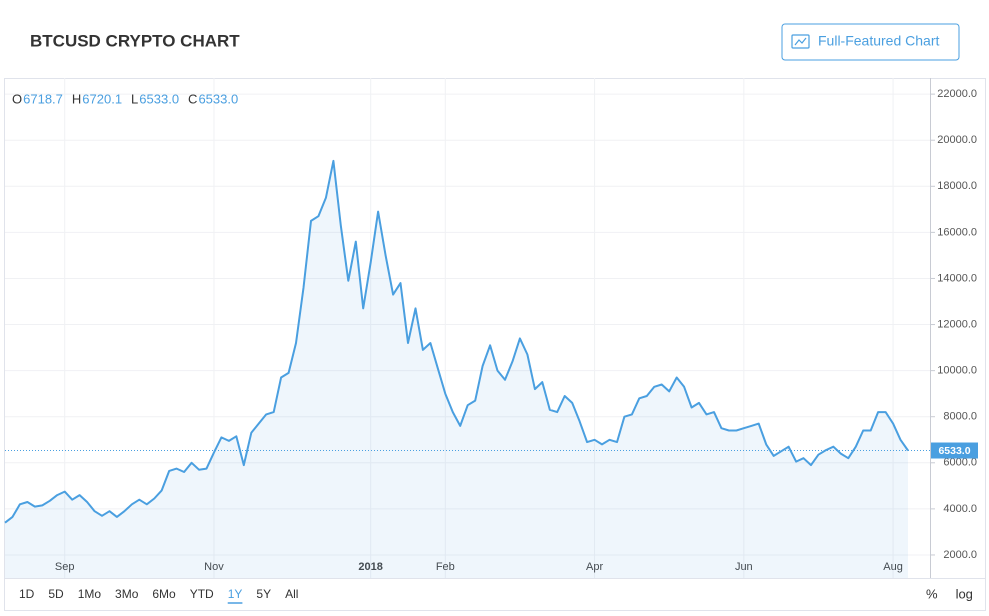  What do you see at coordinates (370, 567) in the screenshot?
I see `x-tick-label: 2018` at bounding box center [370, 567].